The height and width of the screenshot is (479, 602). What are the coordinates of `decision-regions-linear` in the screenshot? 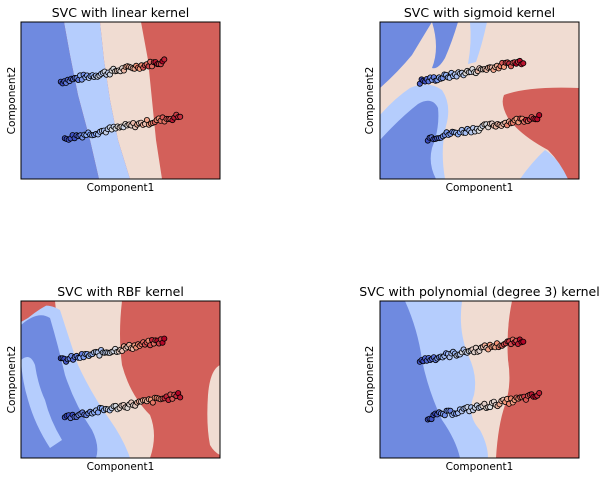 It's located at (120, 100).